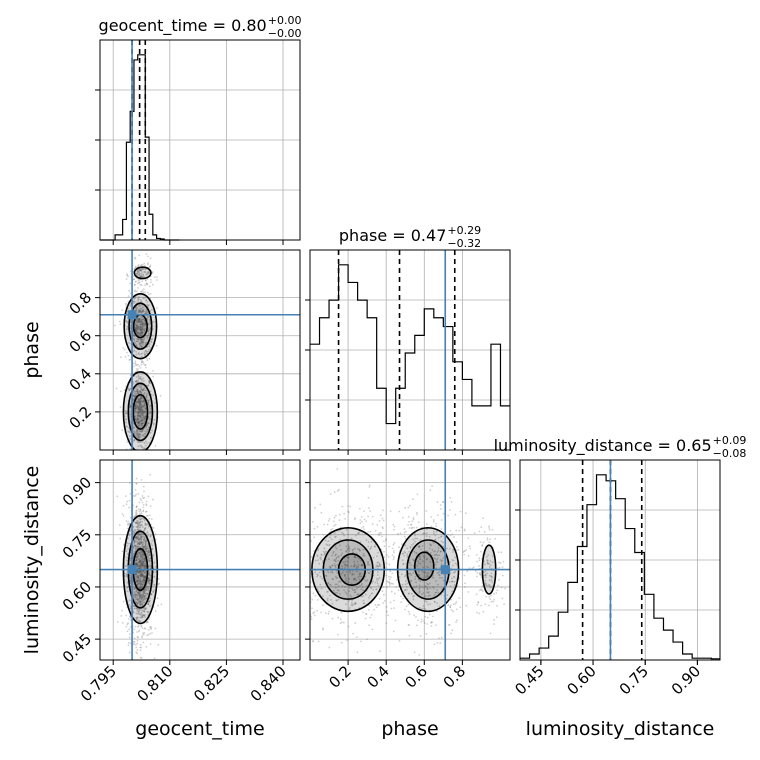 Image resolution: width=760 pixels, height=760 pixels. Describe the element at coordinates (445, 570) in the screenshot. I see `truth-marker` at that location.